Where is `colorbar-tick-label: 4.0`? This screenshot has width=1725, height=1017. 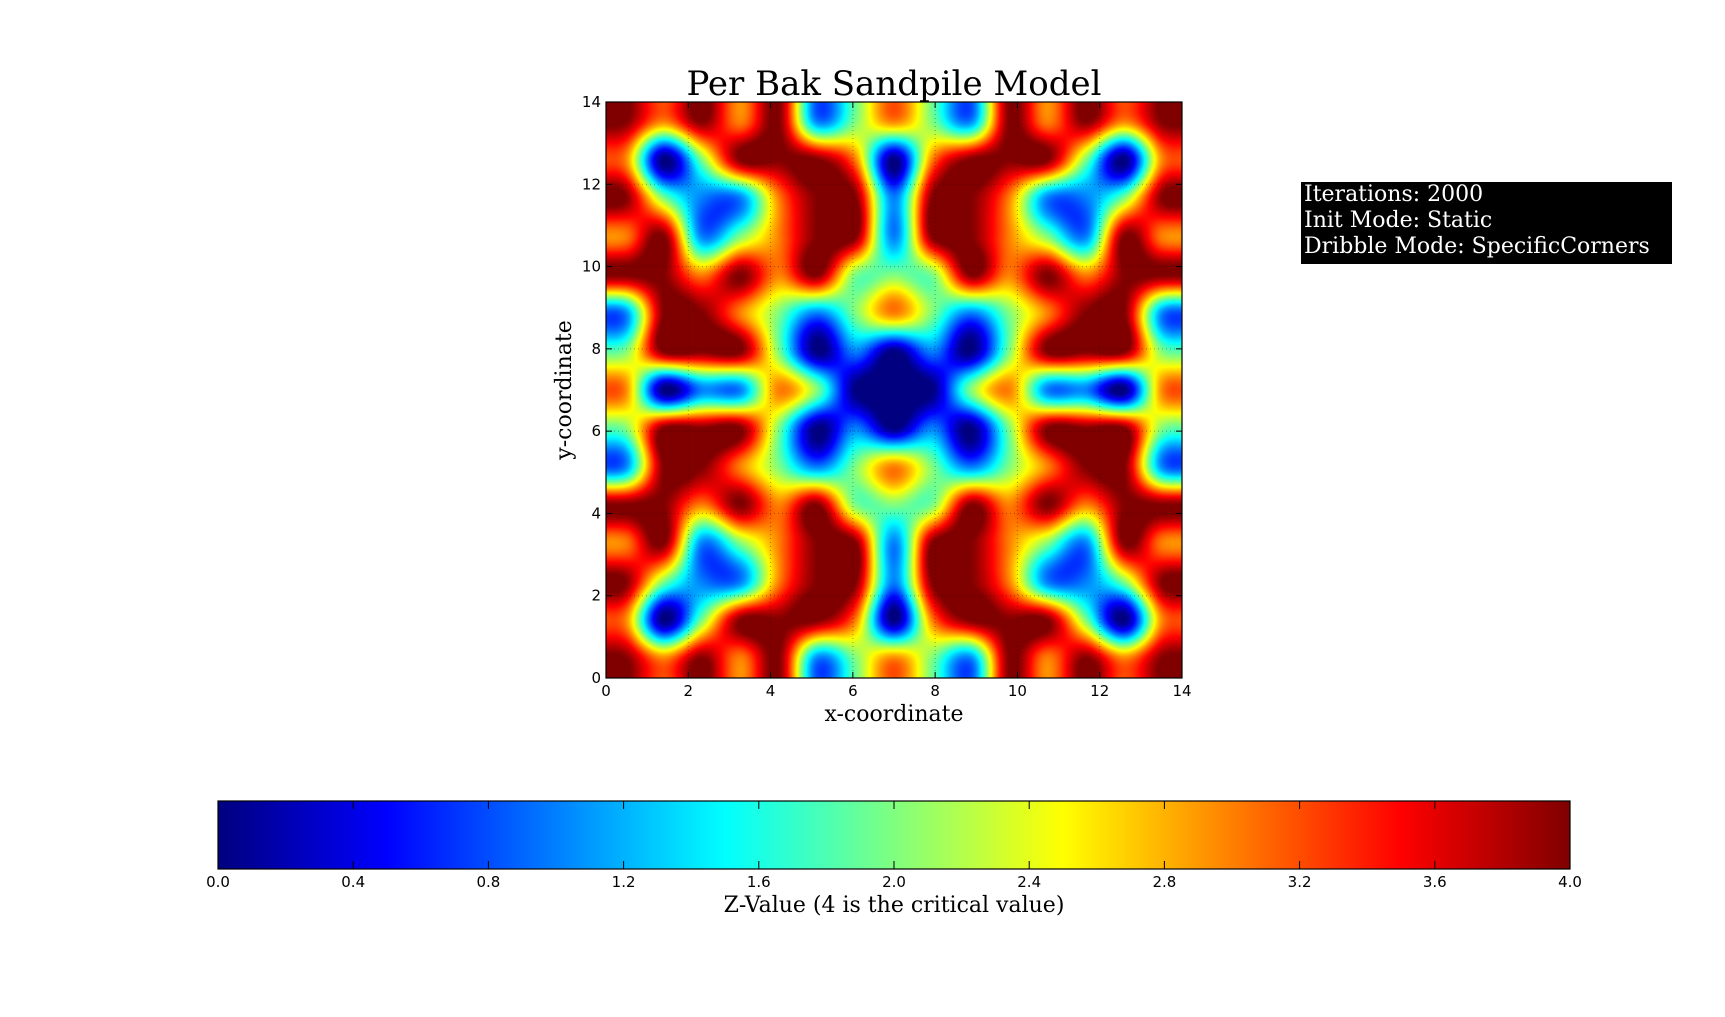
colorbar-tick-label: 4.0 is located at coordinates (1570, 882).